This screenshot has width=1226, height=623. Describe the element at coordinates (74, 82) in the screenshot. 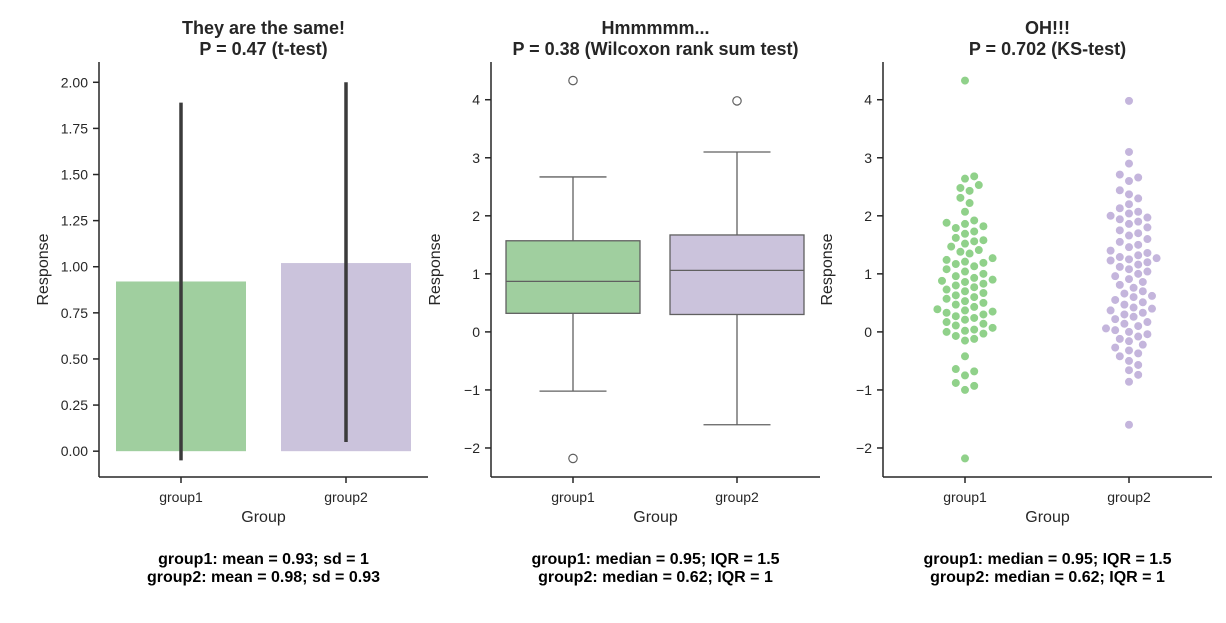

I see `y-tick-label: 2.00` at that location.